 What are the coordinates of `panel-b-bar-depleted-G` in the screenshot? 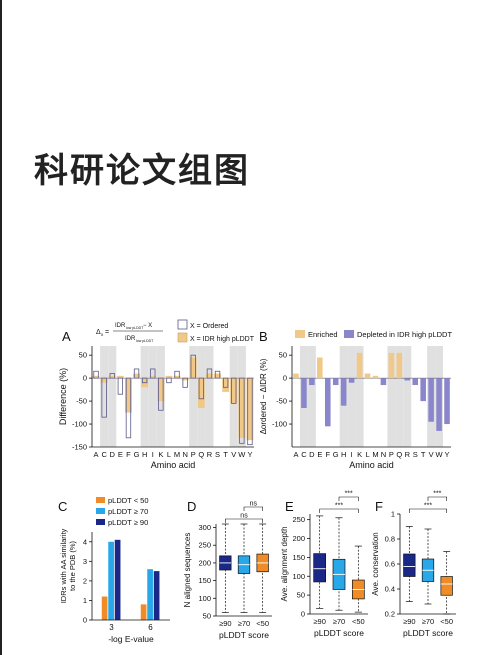 It's located at (335, 382).